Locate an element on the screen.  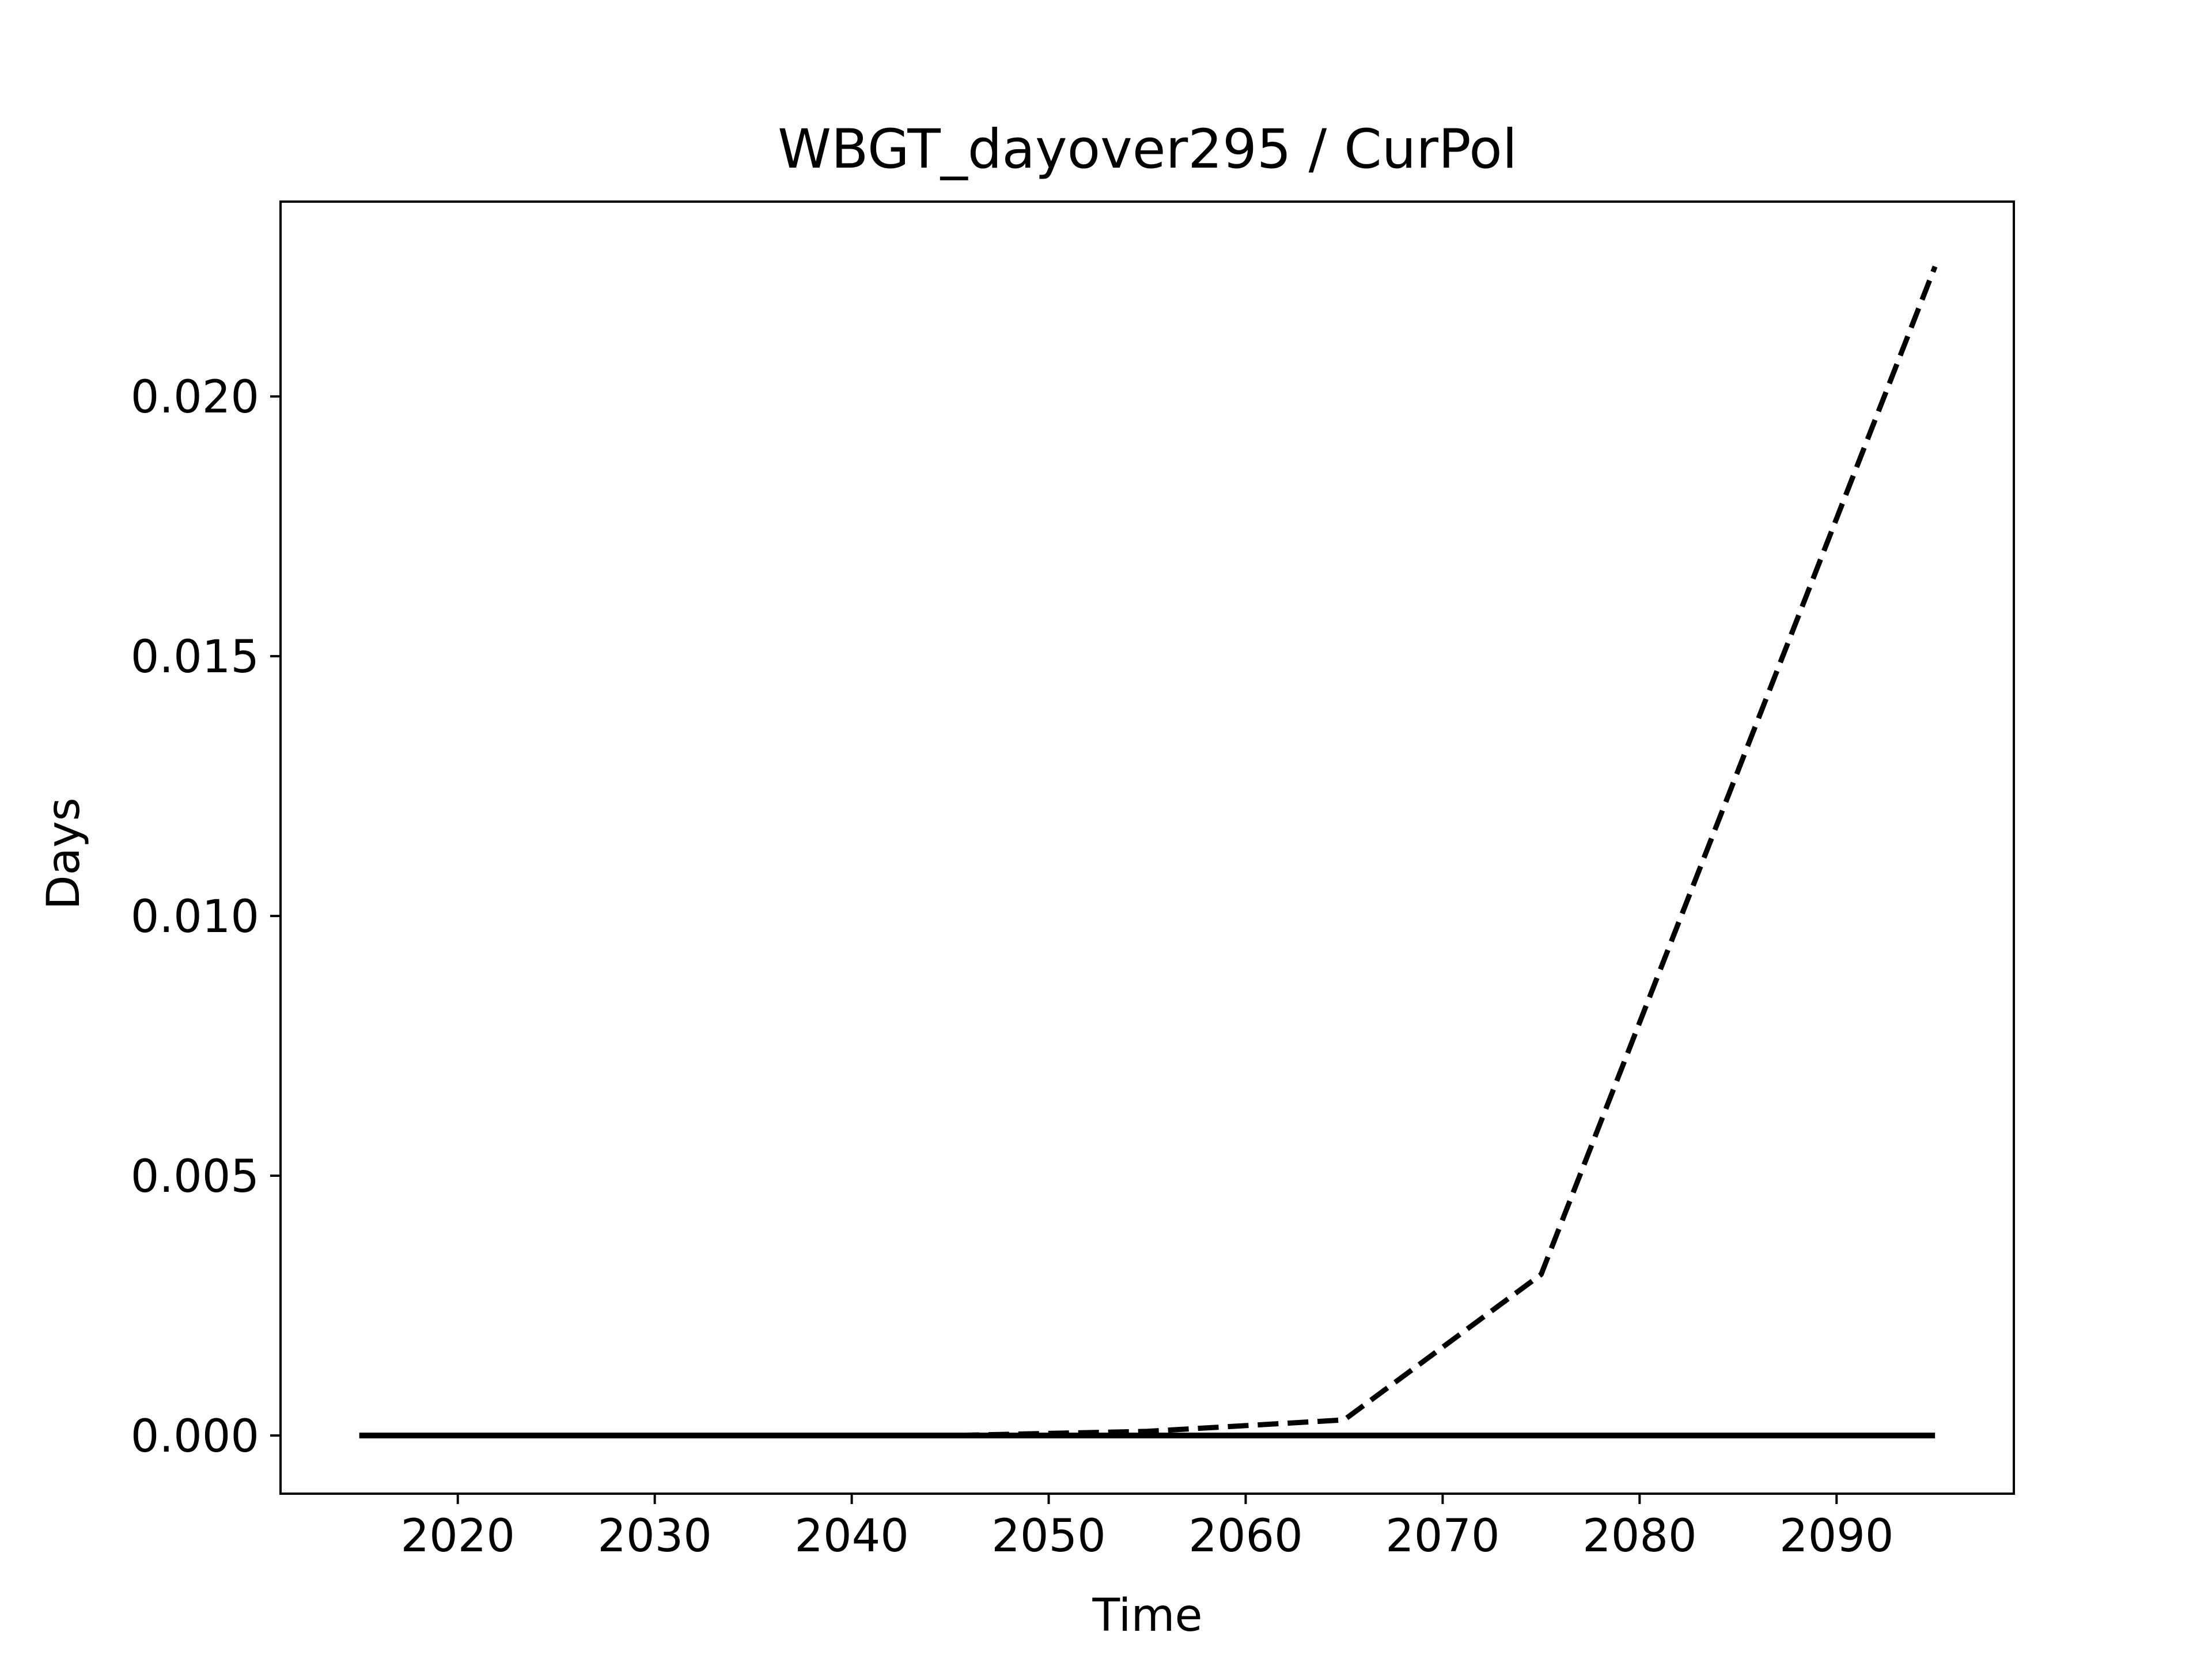
y-tick-label: 0.000 is located at coordinates (195, 1437).